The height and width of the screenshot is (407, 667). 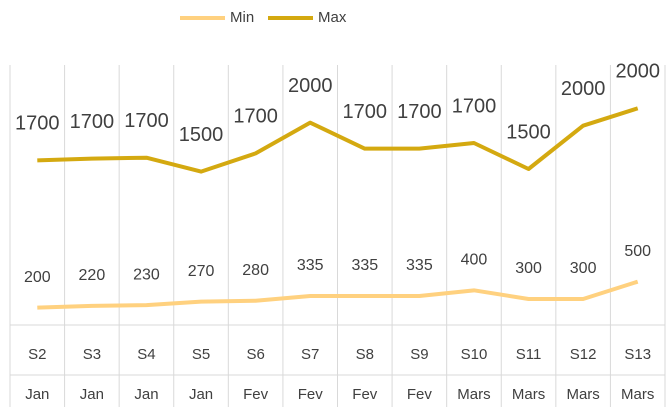 I want to click on x-tick-label: S5, so click(x=201, y=354).